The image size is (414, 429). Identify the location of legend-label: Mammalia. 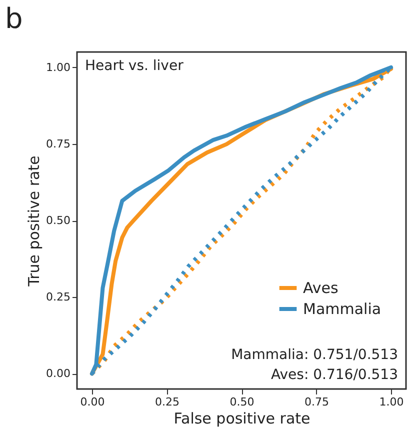
(342, 309).